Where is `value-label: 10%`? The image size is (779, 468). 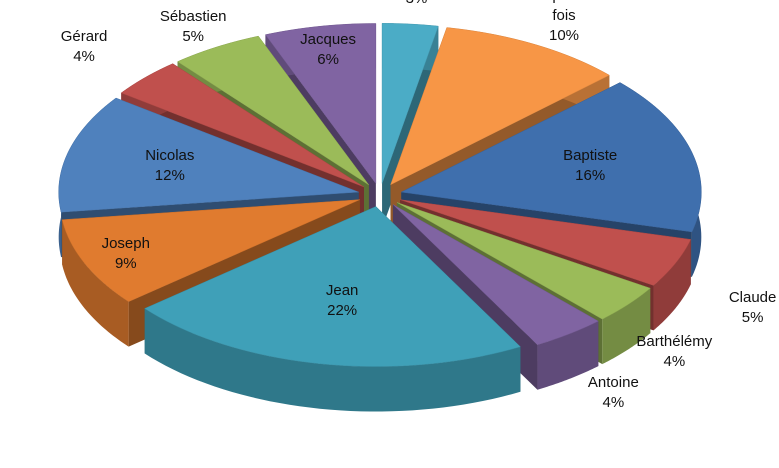 value-label: 10% is located at coordinates (564, 36).